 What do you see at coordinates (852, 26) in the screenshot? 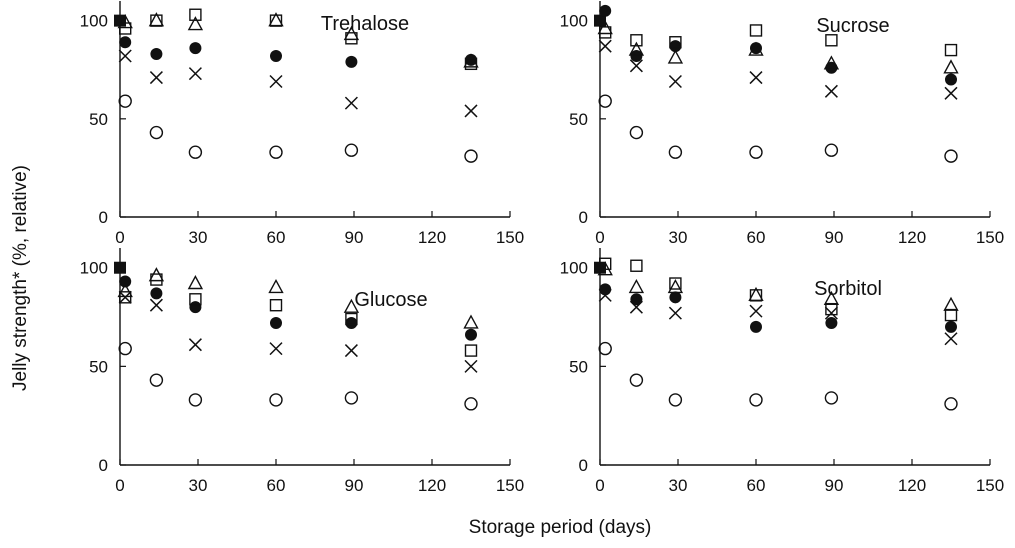
I see `panel-title: Sucrose` at bounding box center [852, 26].